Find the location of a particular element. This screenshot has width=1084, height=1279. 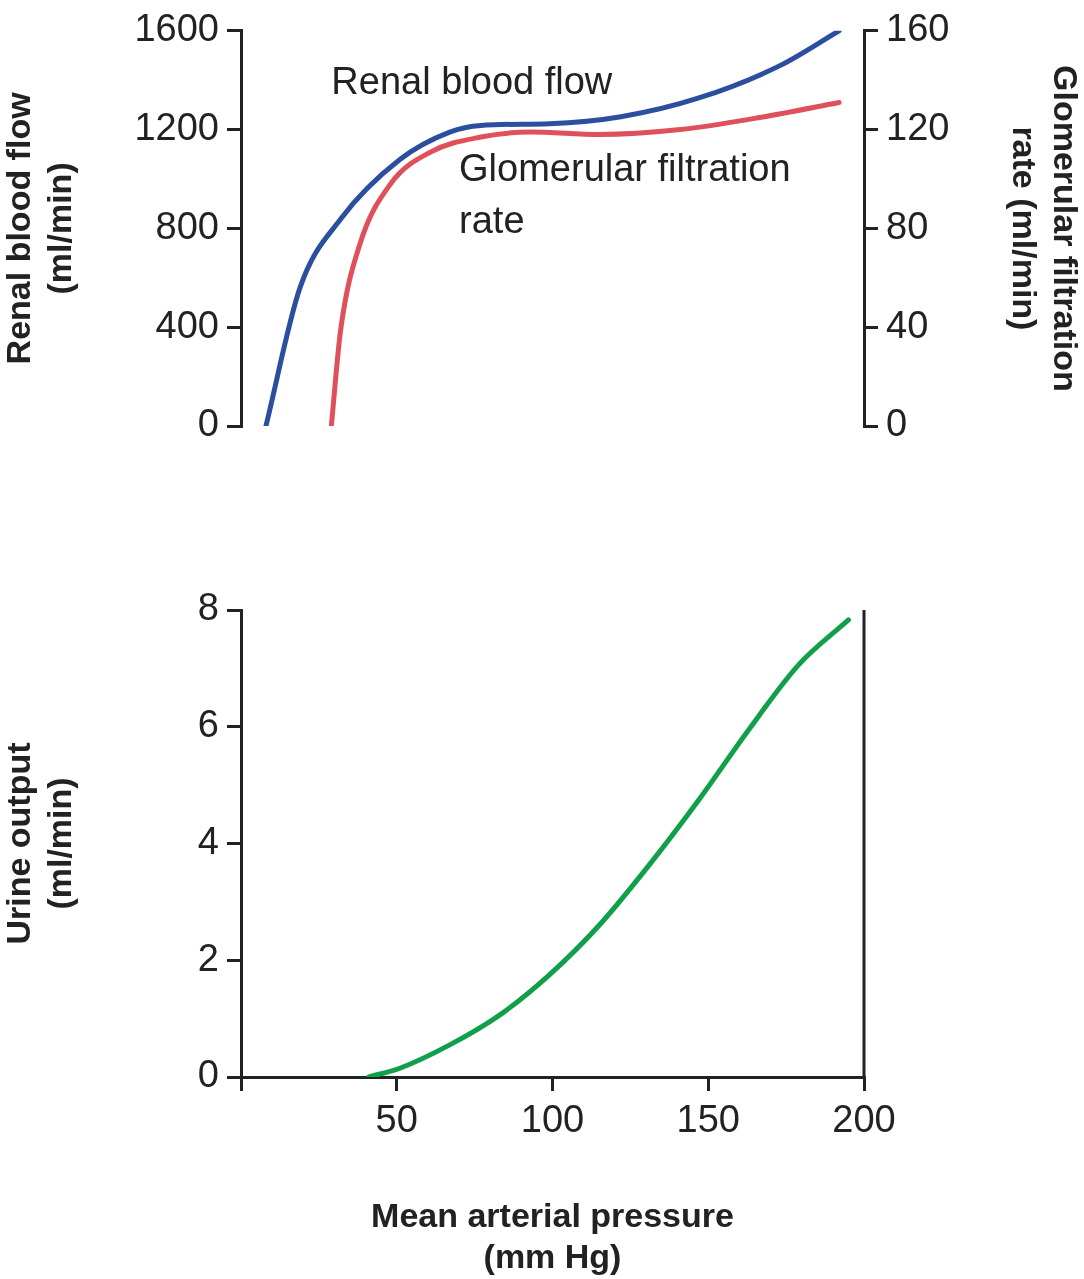

x-tick-label: 200 is located at coordinates (864, 1119).